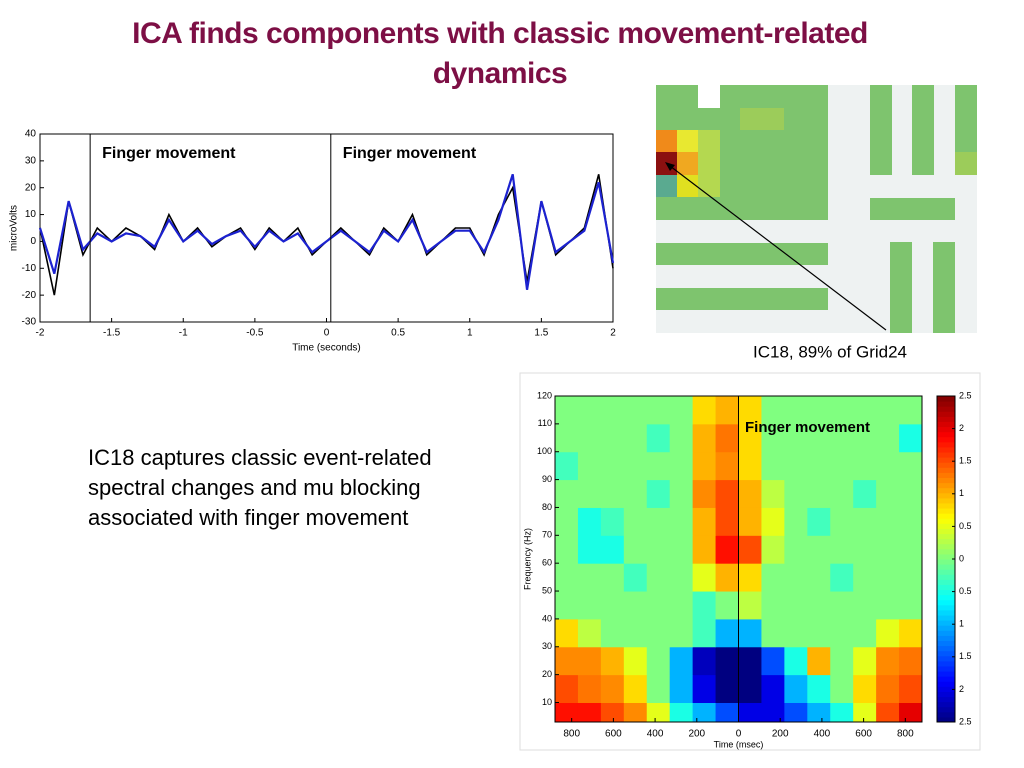 The height and width of the screenshot is (768, 1024). Describe the element at coordinates (33, 241) in the screenshot. I see `y-tick-label: 0` at that location.